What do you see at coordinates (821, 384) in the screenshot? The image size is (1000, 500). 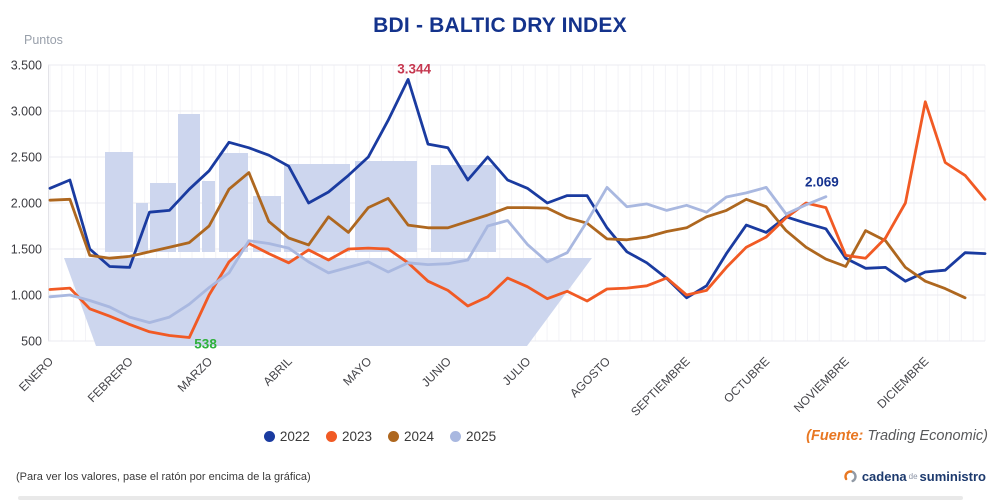 I see `x-month-label-noviembre: NOVIEMBRE` at bounding box center [821, 384].